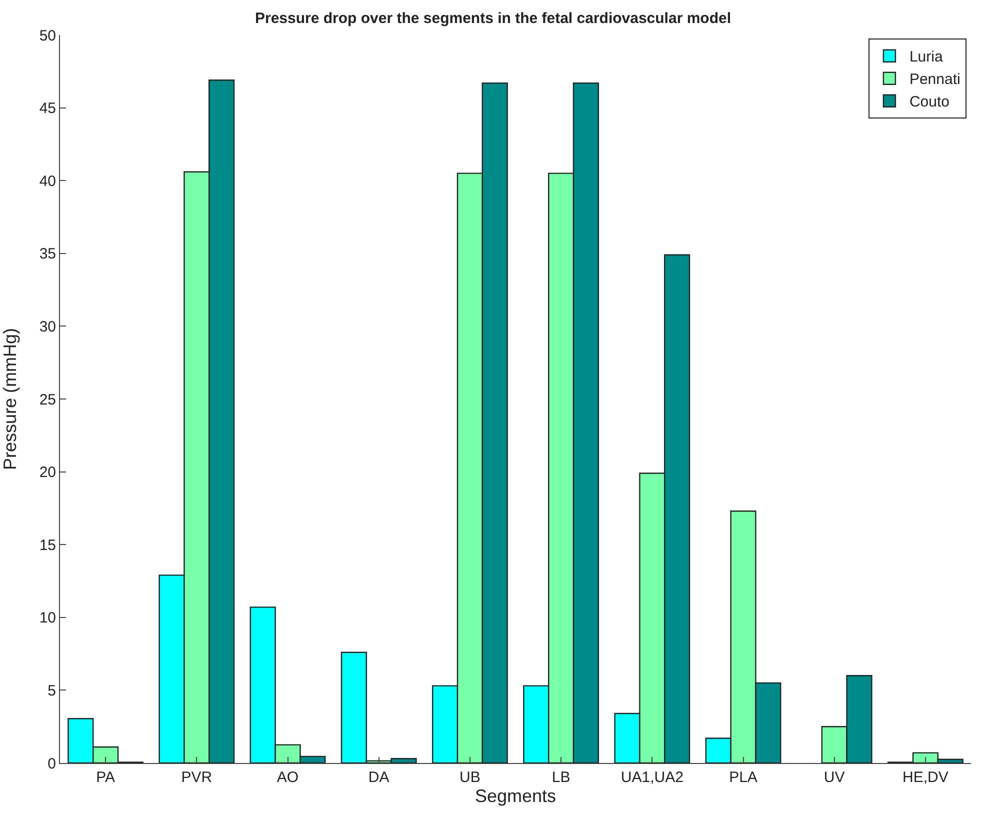  What do you see at coordinates (47, 545) in the screenshot?
I see `y-tick-label: 15` at bounding box center [47, 545].